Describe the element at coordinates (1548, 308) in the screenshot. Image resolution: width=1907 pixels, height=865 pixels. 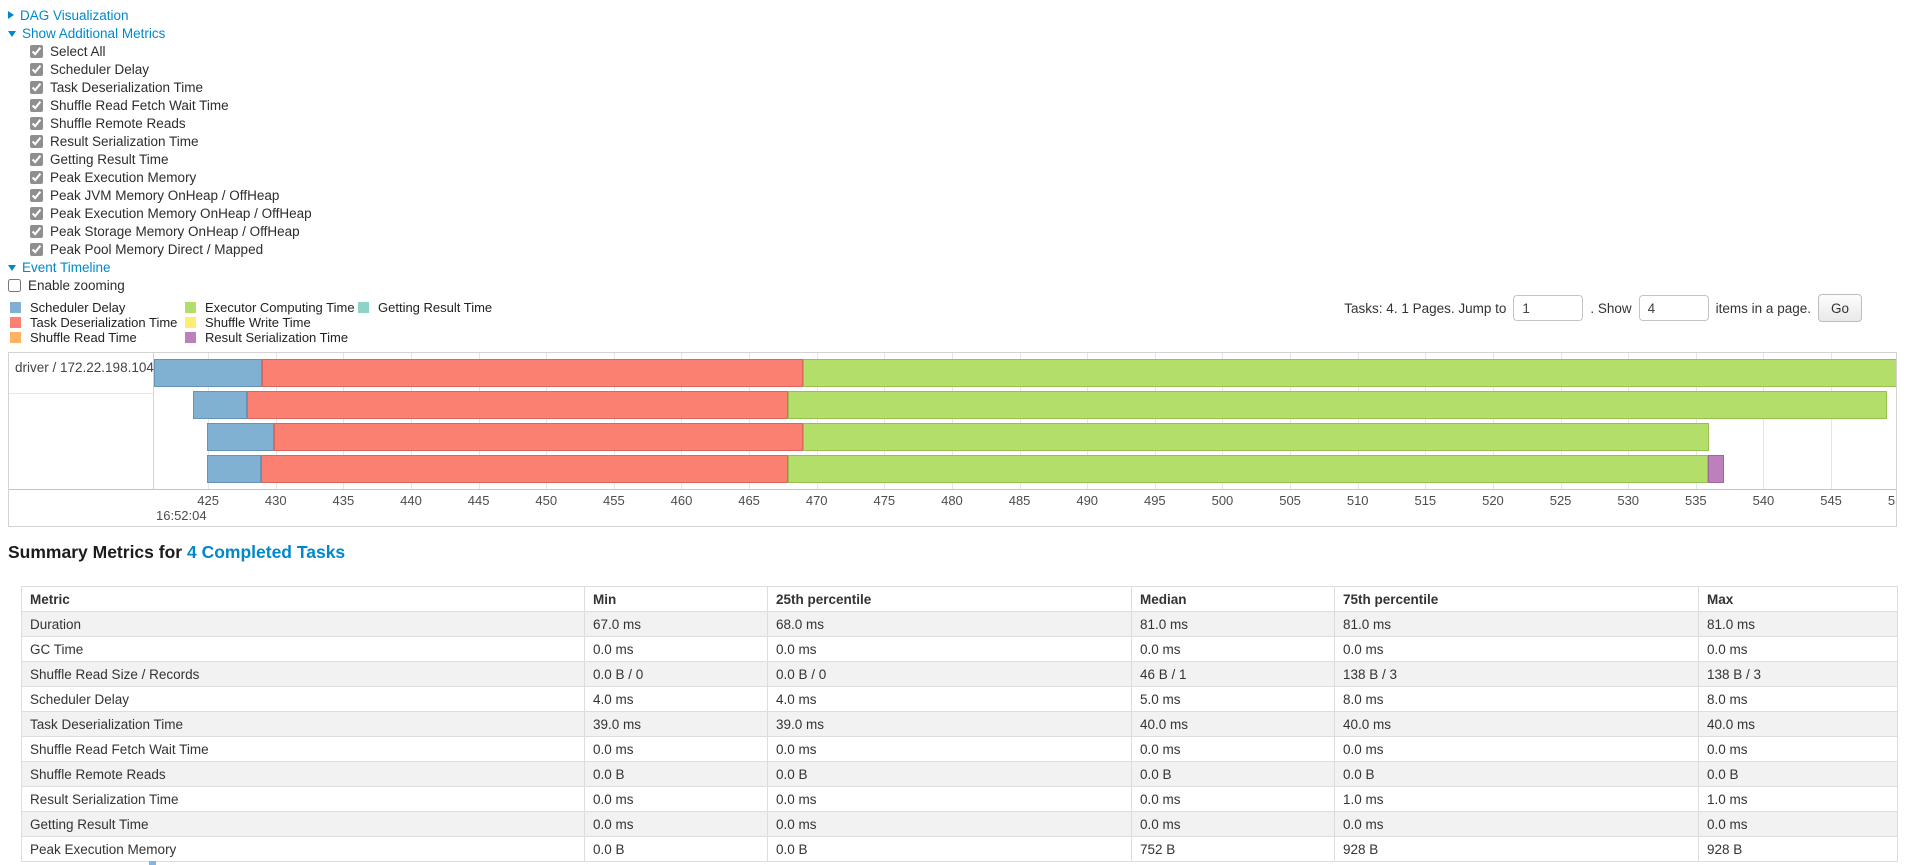
I see `jump-to-page-input` at that location.